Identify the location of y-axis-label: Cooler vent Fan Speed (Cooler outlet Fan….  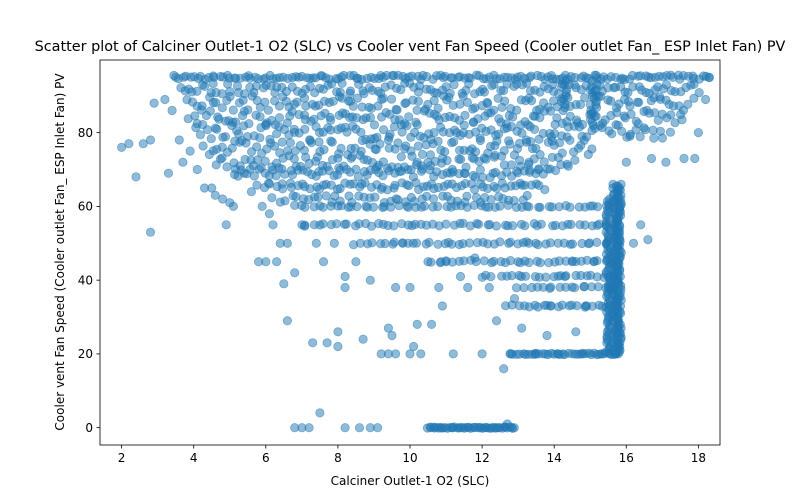
(60, 252).